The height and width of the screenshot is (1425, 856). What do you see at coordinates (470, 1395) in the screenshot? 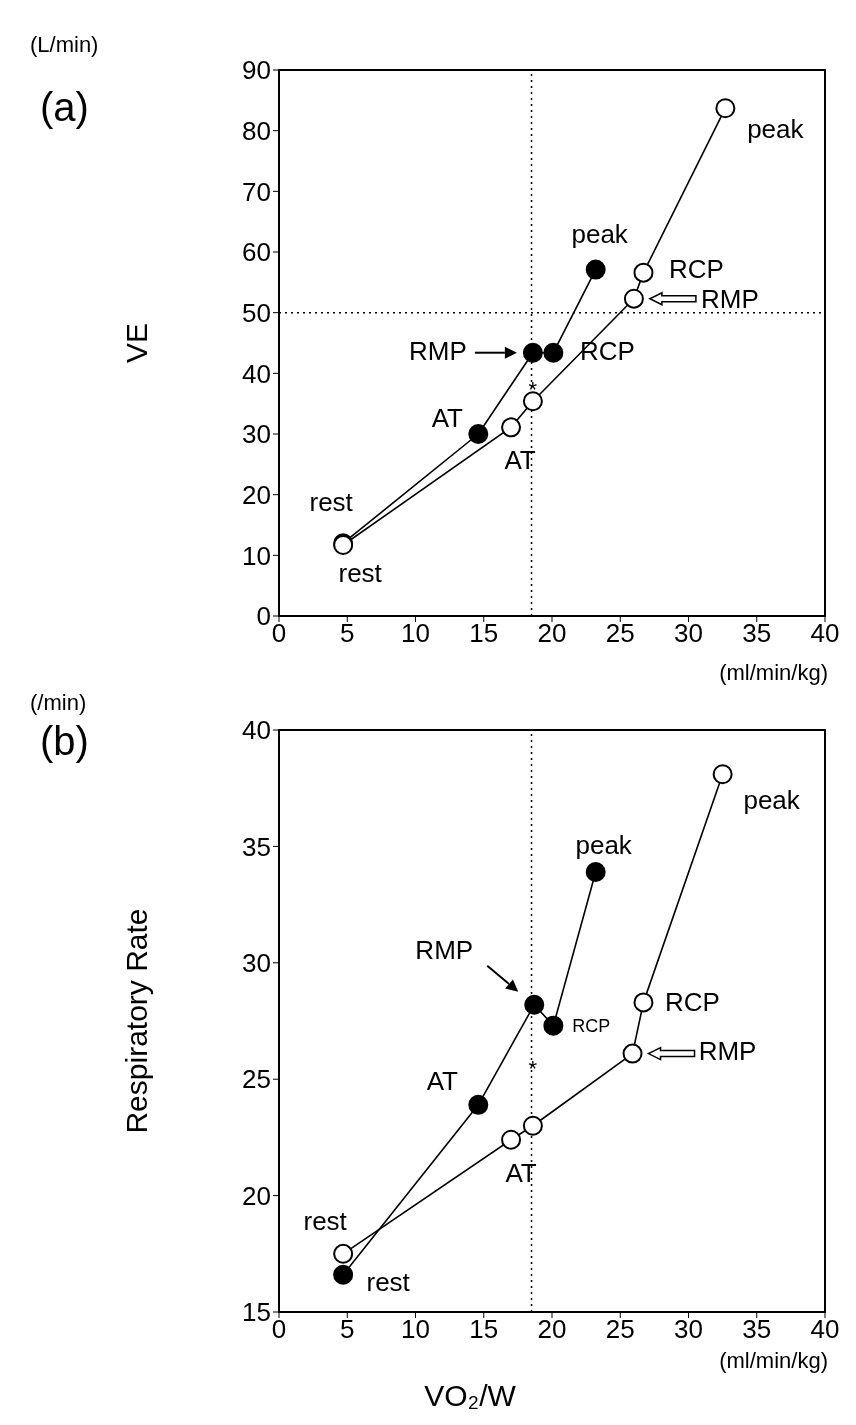
I see `x-axis-title: VO₂/W` at bounding box center [470, 1395].